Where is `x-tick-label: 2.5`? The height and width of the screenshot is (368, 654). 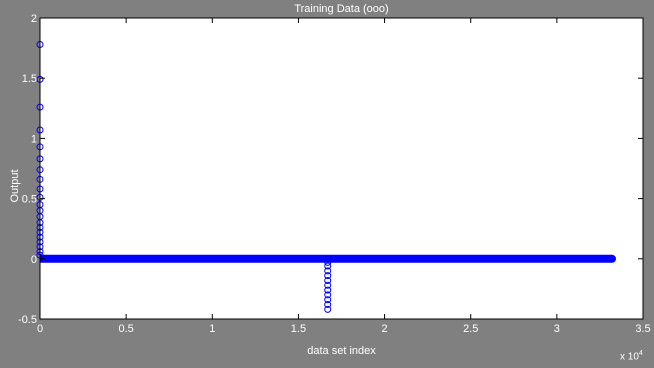
x-tick-label: 2.5 is located at coordinates (470, 329).